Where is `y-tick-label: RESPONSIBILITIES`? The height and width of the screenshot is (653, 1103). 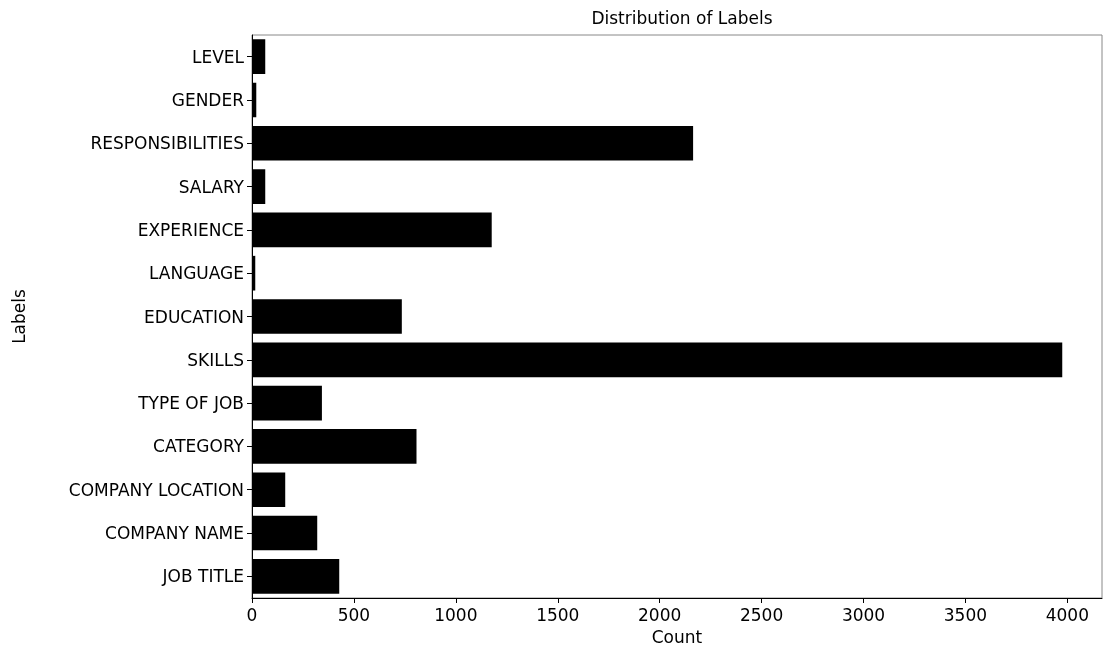
y-tick-label: RESPONSIBILITIES is located at coordinates (167, 143).